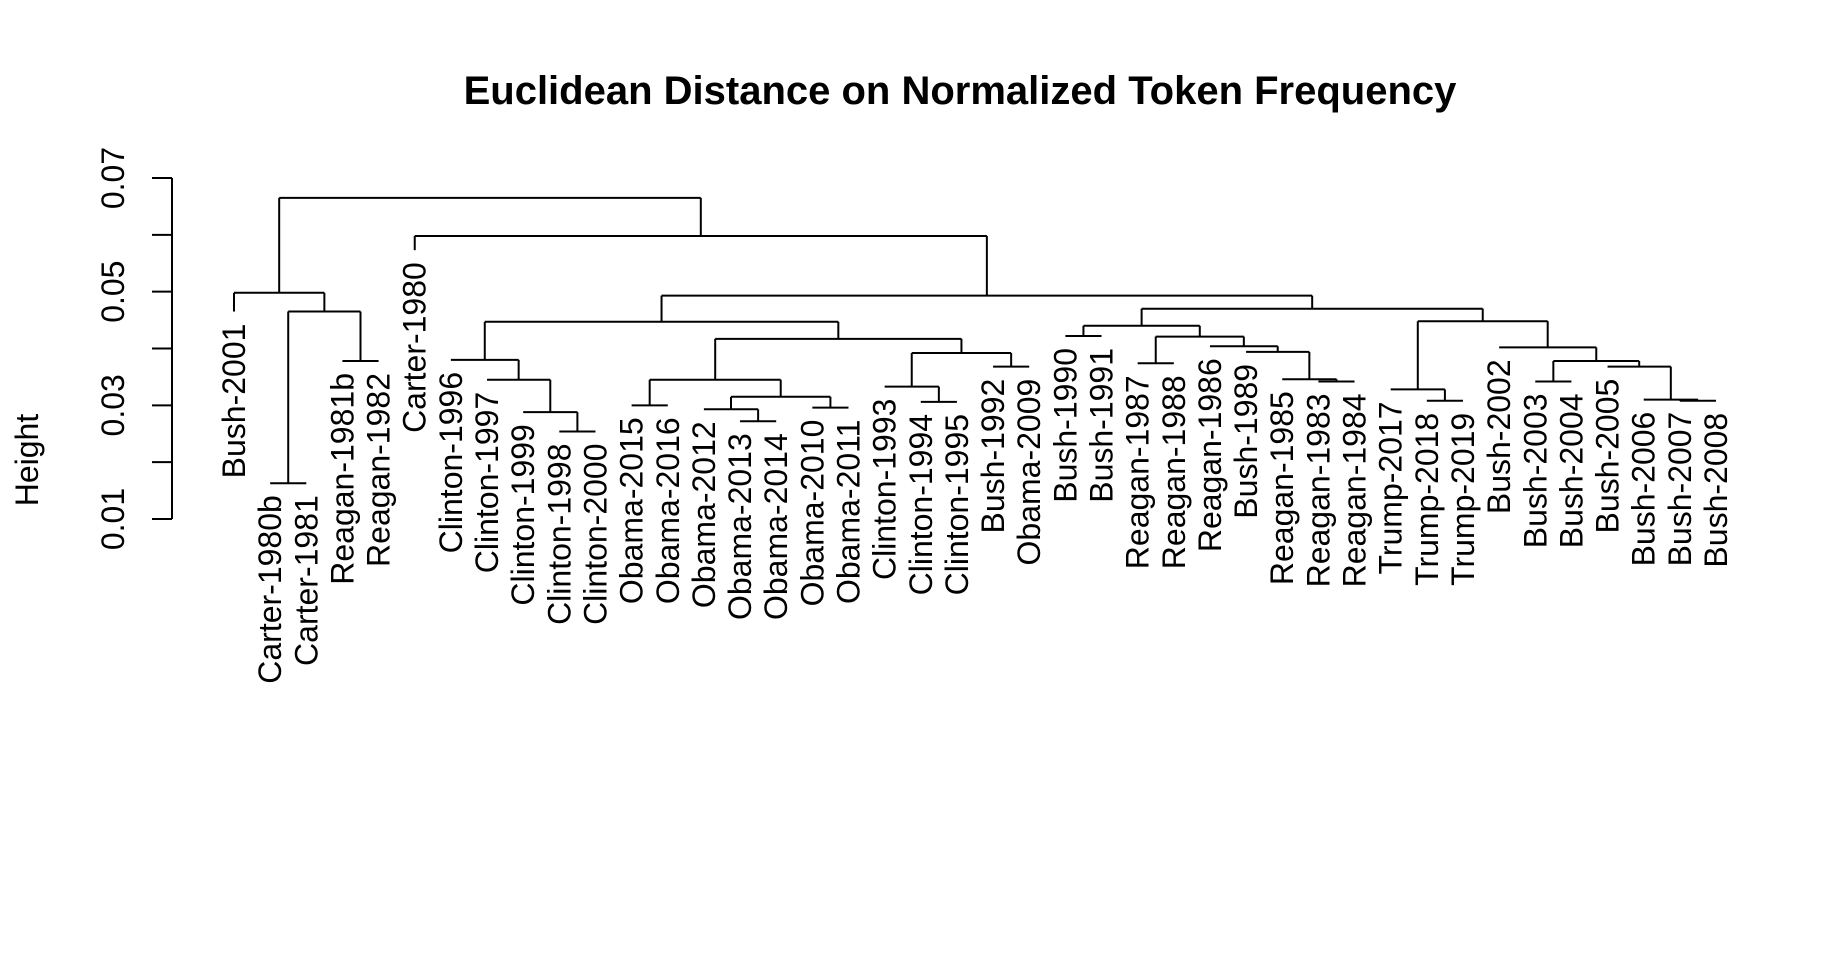  I want to click on leaf-label: Bush-1992, so click(993, 456).